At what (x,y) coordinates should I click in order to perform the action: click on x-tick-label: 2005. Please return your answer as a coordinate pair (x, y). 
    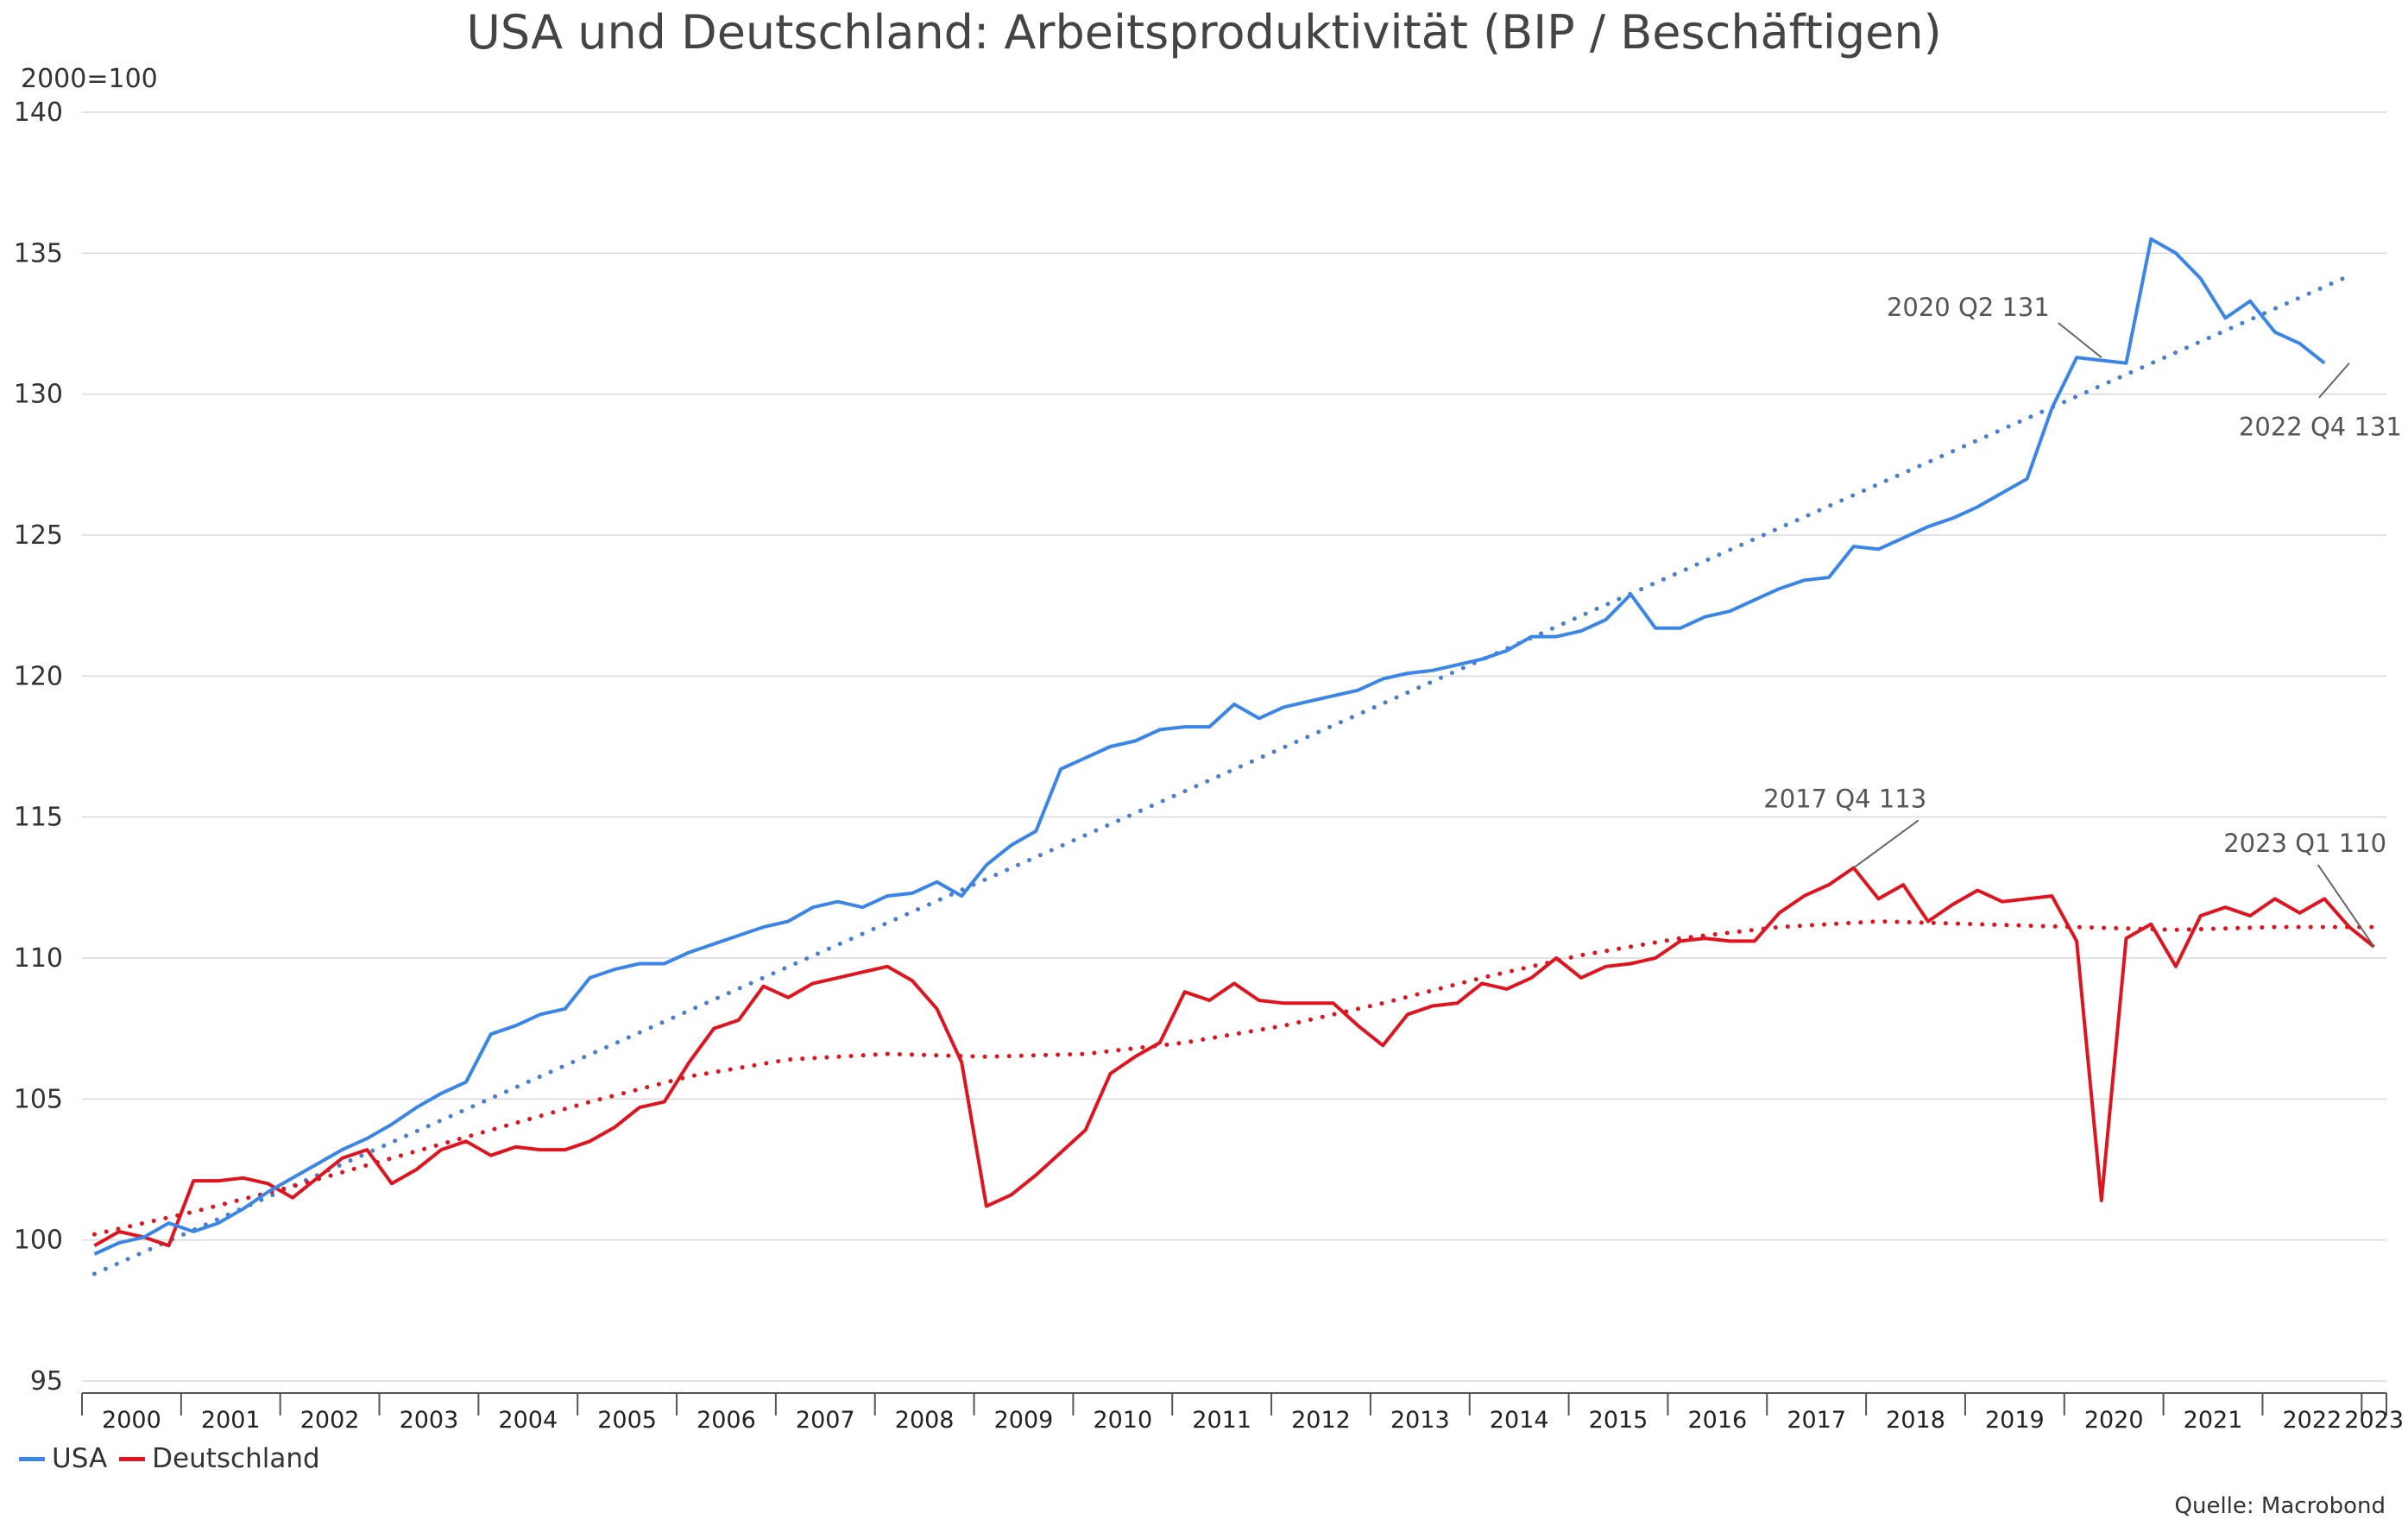
    Looking at the image, I should click on (627, 1420).